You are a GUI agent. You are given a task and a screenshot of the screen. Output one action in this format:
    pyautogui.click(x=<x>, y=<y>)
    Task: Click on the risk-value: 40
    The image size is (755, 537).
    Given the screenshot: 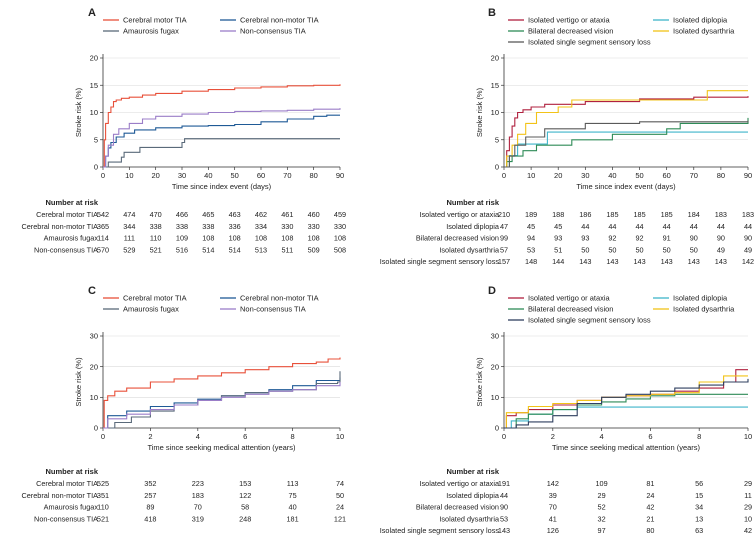 What is the action you would take?
    pyautogui.click(x=293, y=507)
    